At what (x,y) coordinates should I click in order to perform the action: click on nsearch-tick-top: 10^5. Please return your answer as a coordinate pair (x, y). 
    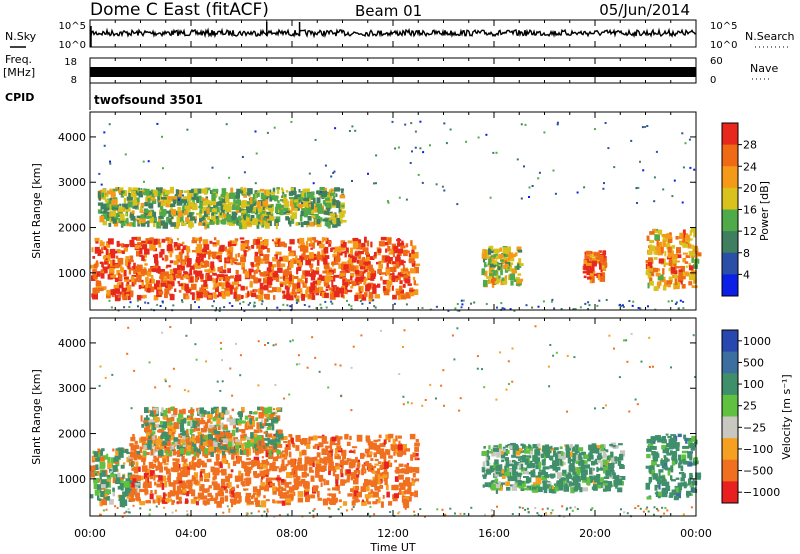
    Looking at the image, I should click on (723, 26).